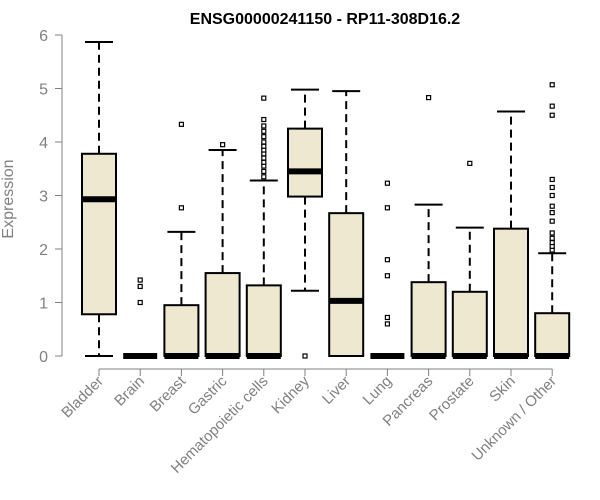 The width and height of the screenshot is (600, 500). Describe the element at coordinates (452, 399) in the screenshot. I see `x-tick-label-9: Prostate` at that location.